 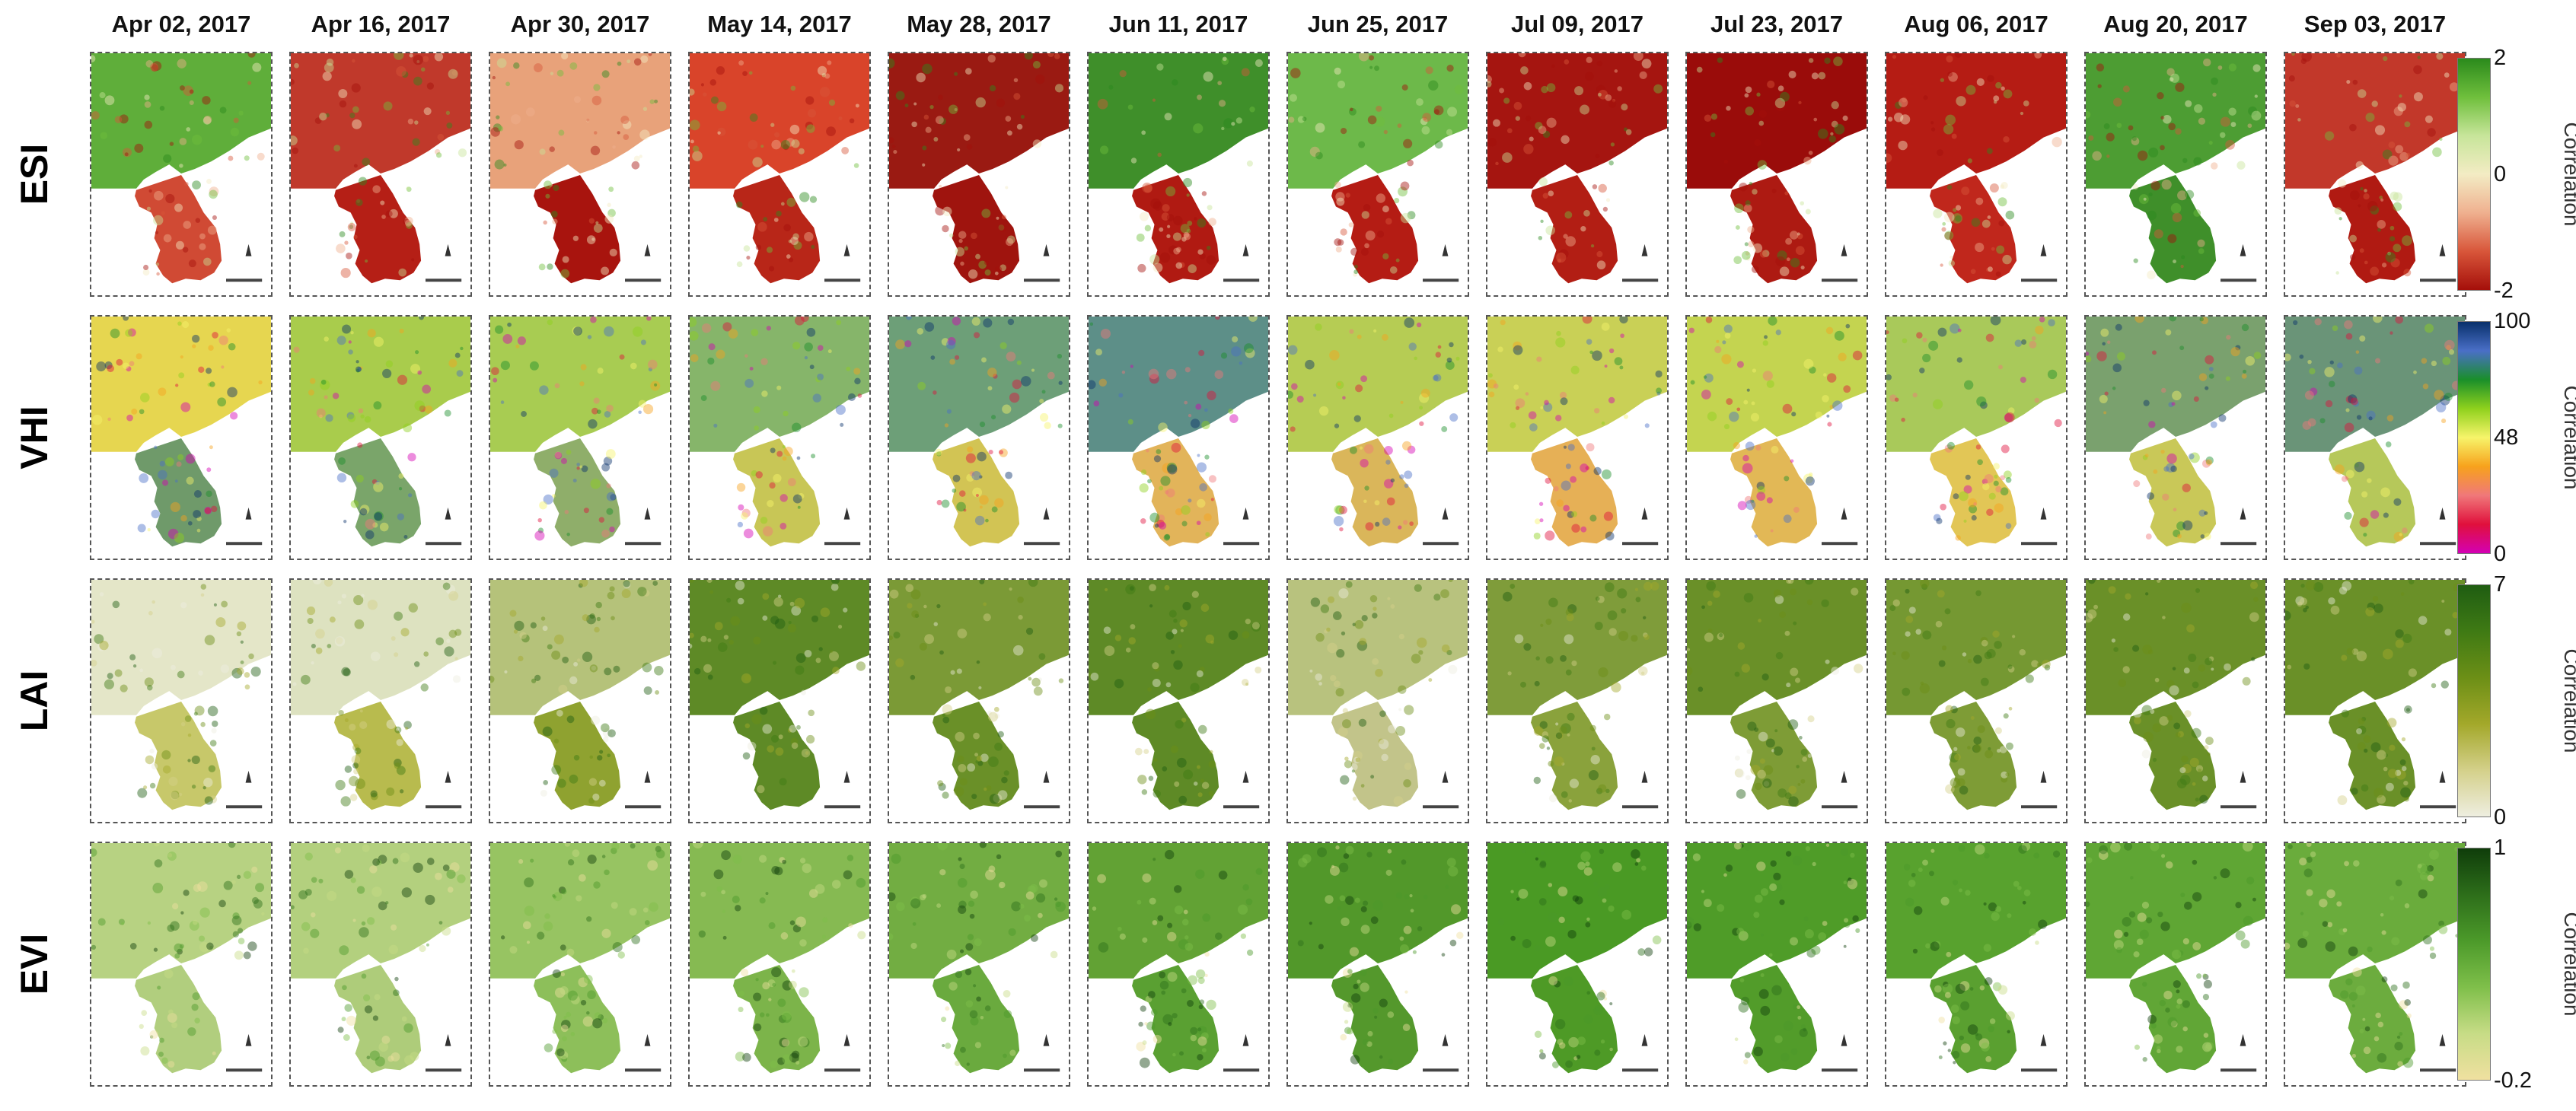 What do you see at coordinates (2375, 437) in the screenshot?
I see `map-panel` at bounding box center [2375, 437].